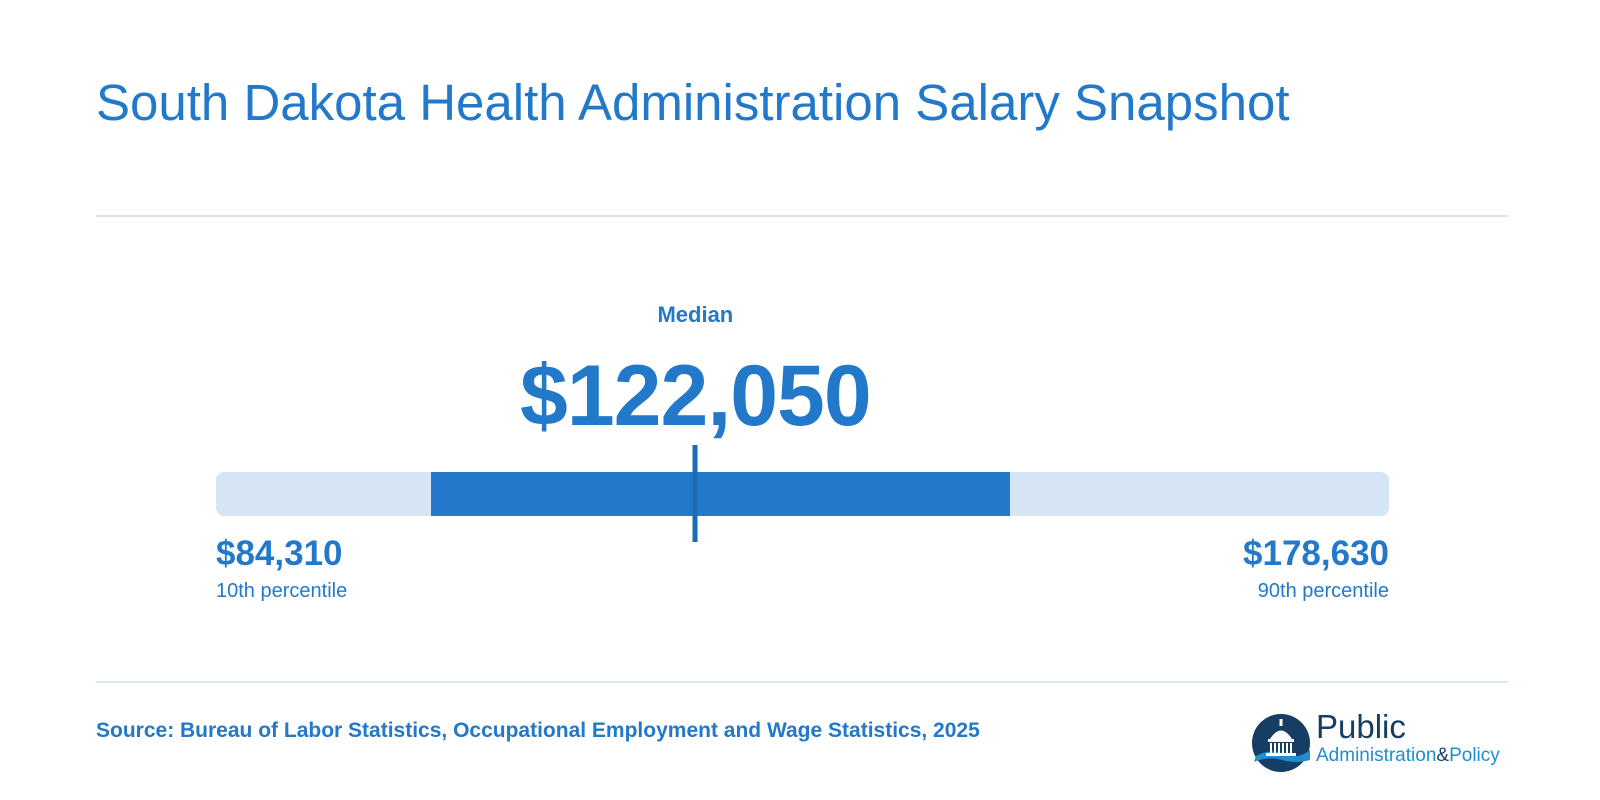 This screenshot has height=800, width=1600. I want to click on median-label: Median, so click(695, 314).